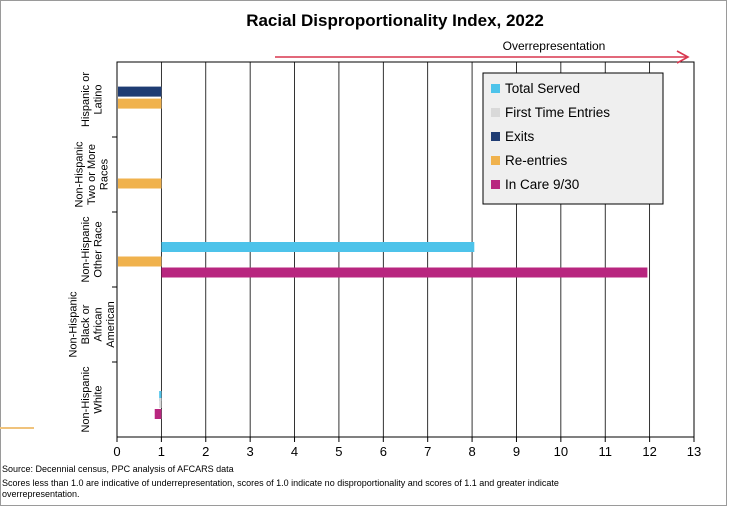 The image size is (729, 508). I want to click on legend-label: Re-entries, so click(536, 160).